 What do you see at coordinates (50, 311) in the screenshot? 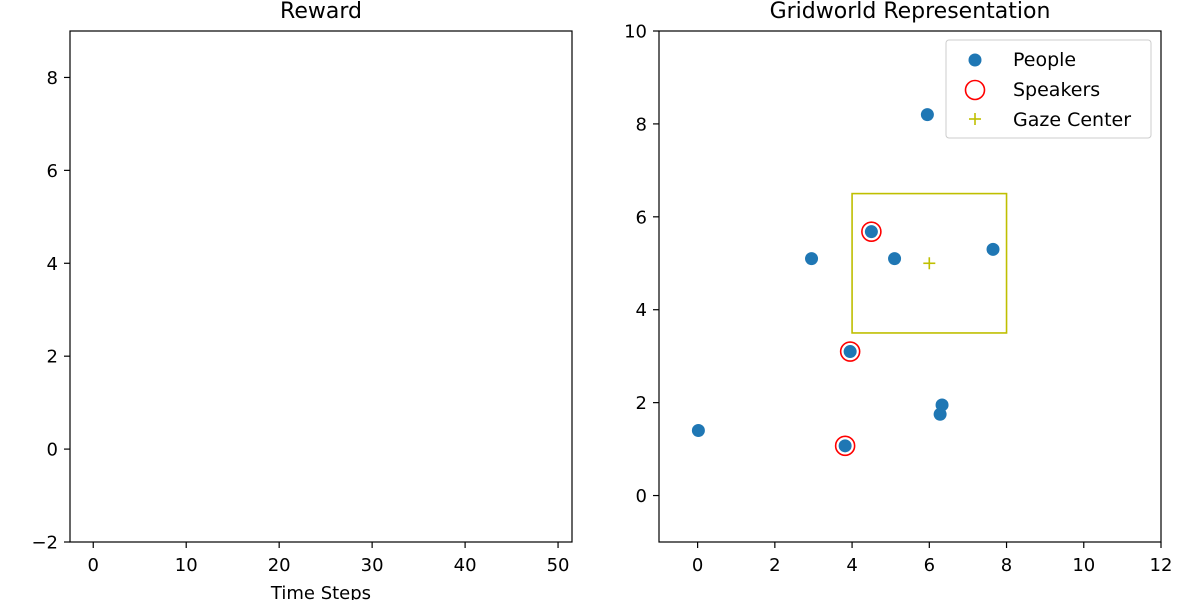
I see `reward-y-axis: −2 0 2 4 6 8` at bounding box center [50, 311].